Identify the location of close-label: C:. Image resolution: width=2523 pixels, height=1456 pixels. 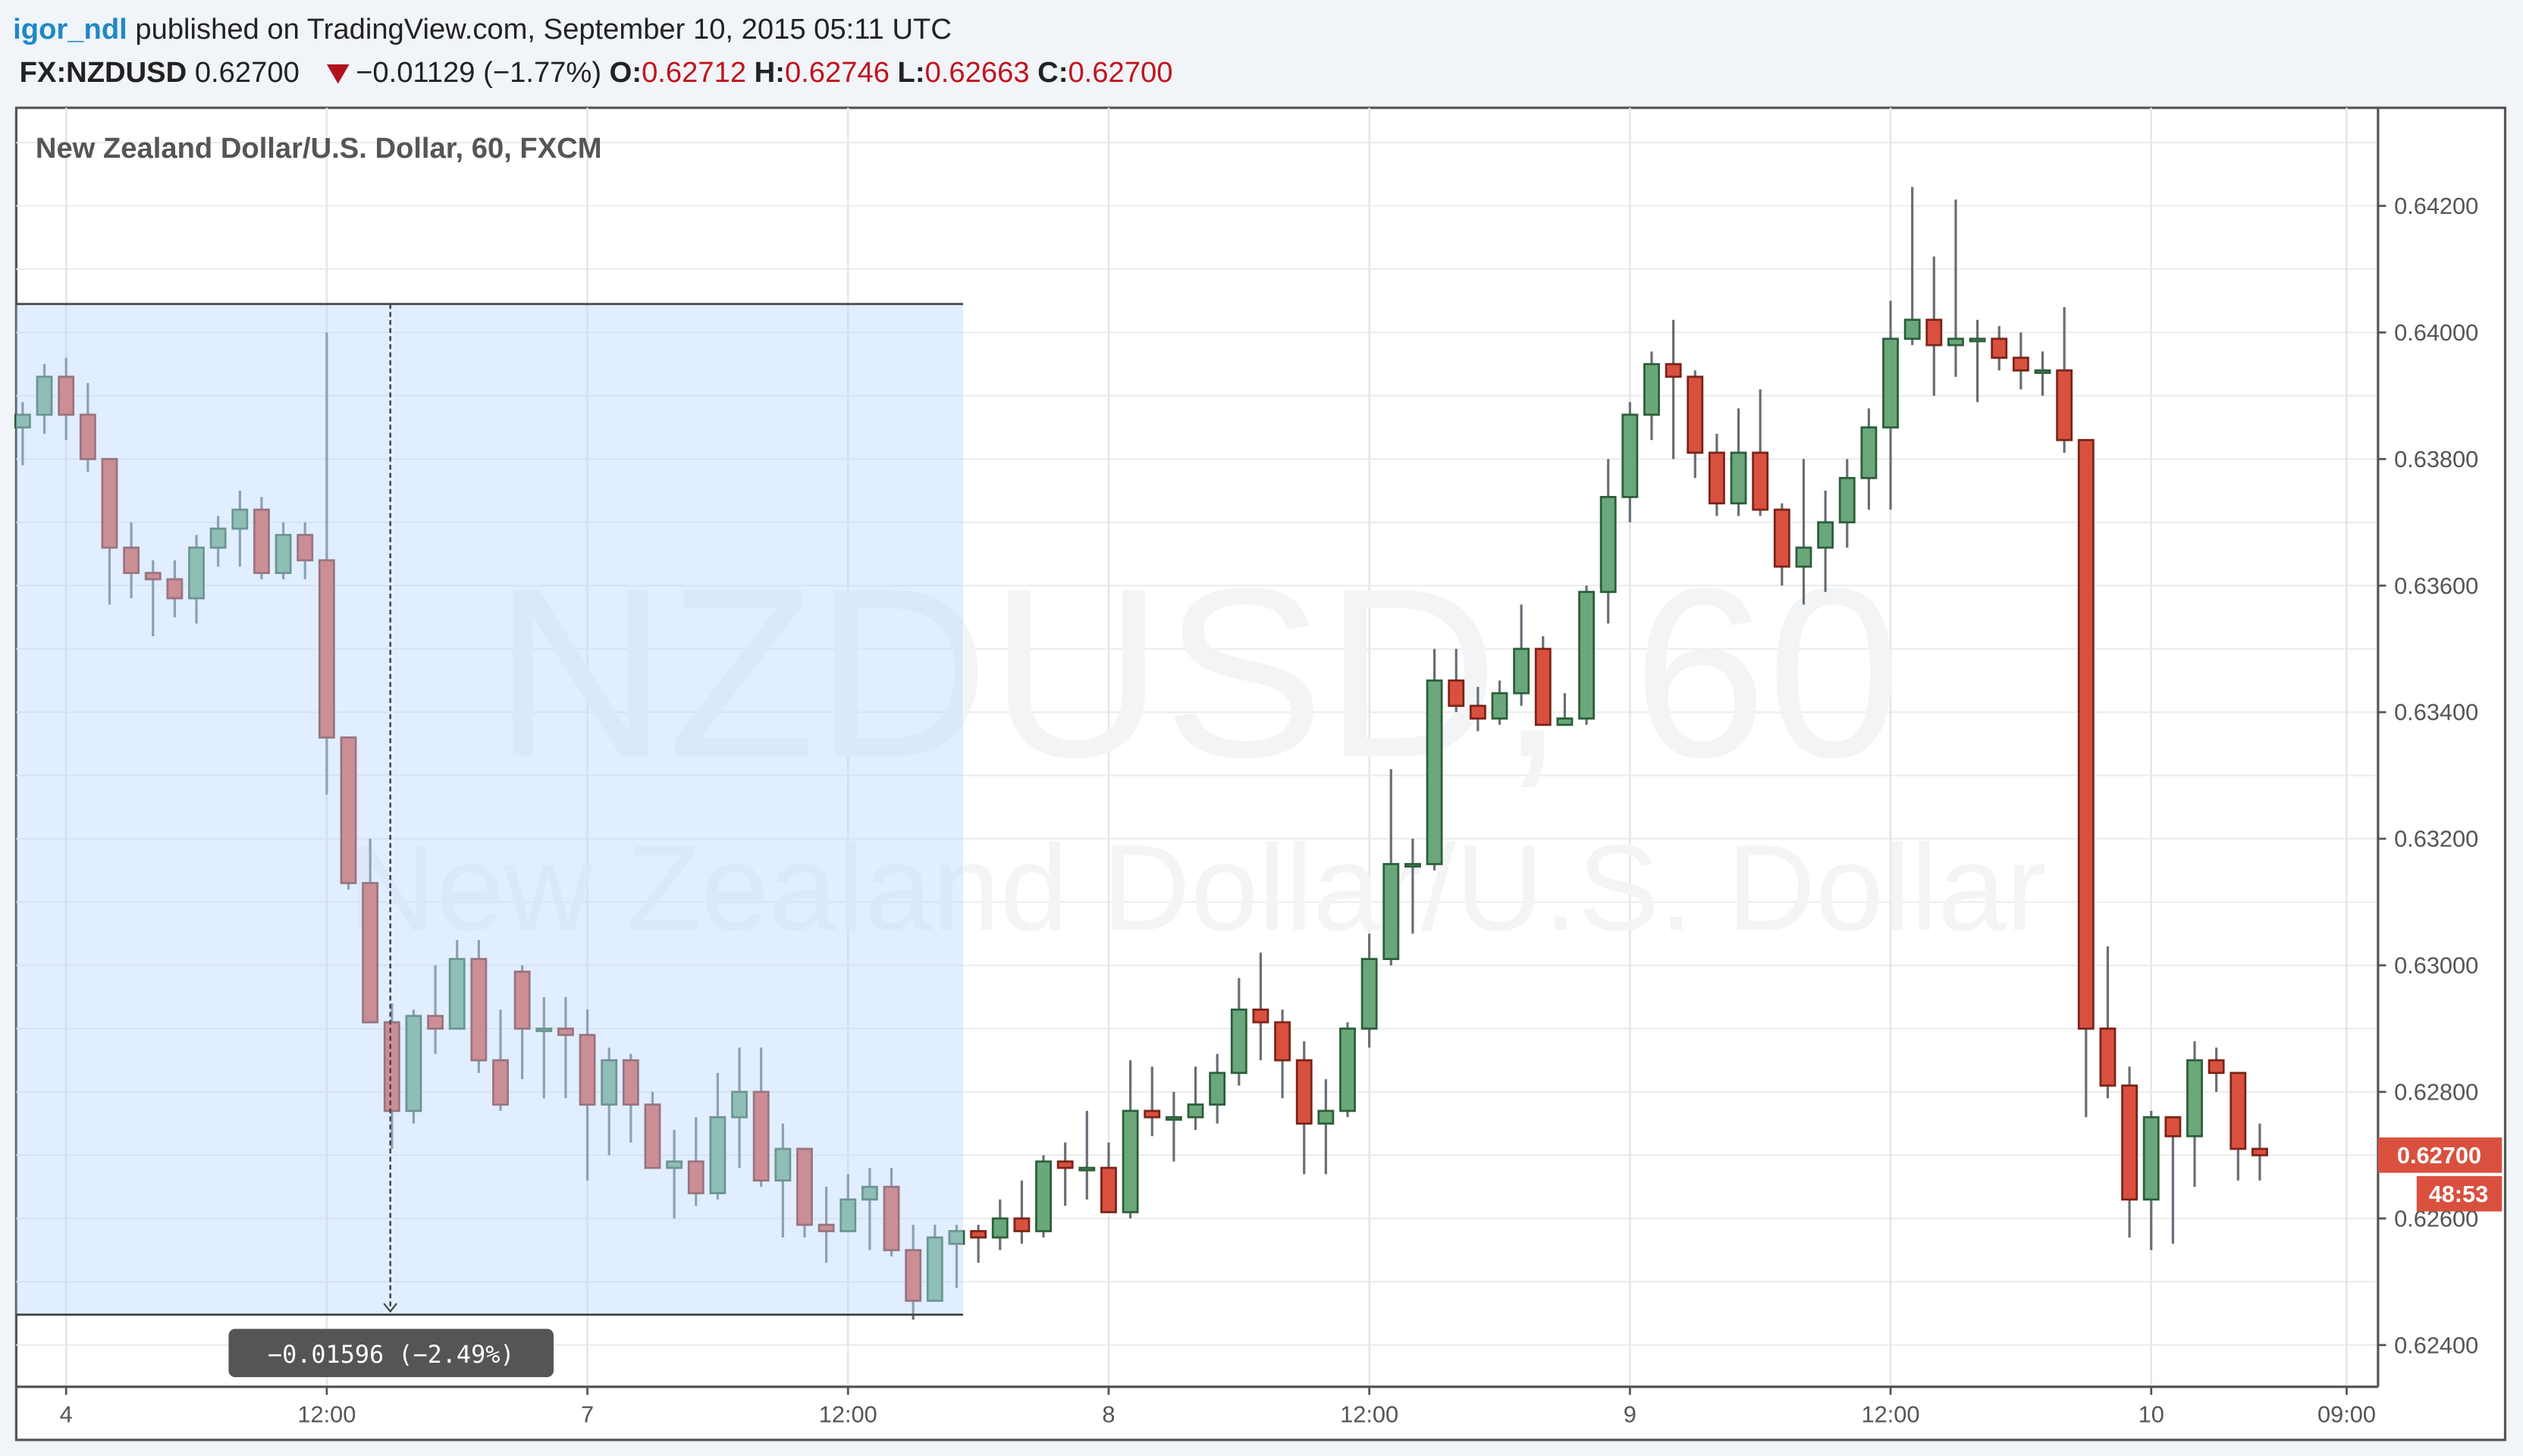
(1052, 72).